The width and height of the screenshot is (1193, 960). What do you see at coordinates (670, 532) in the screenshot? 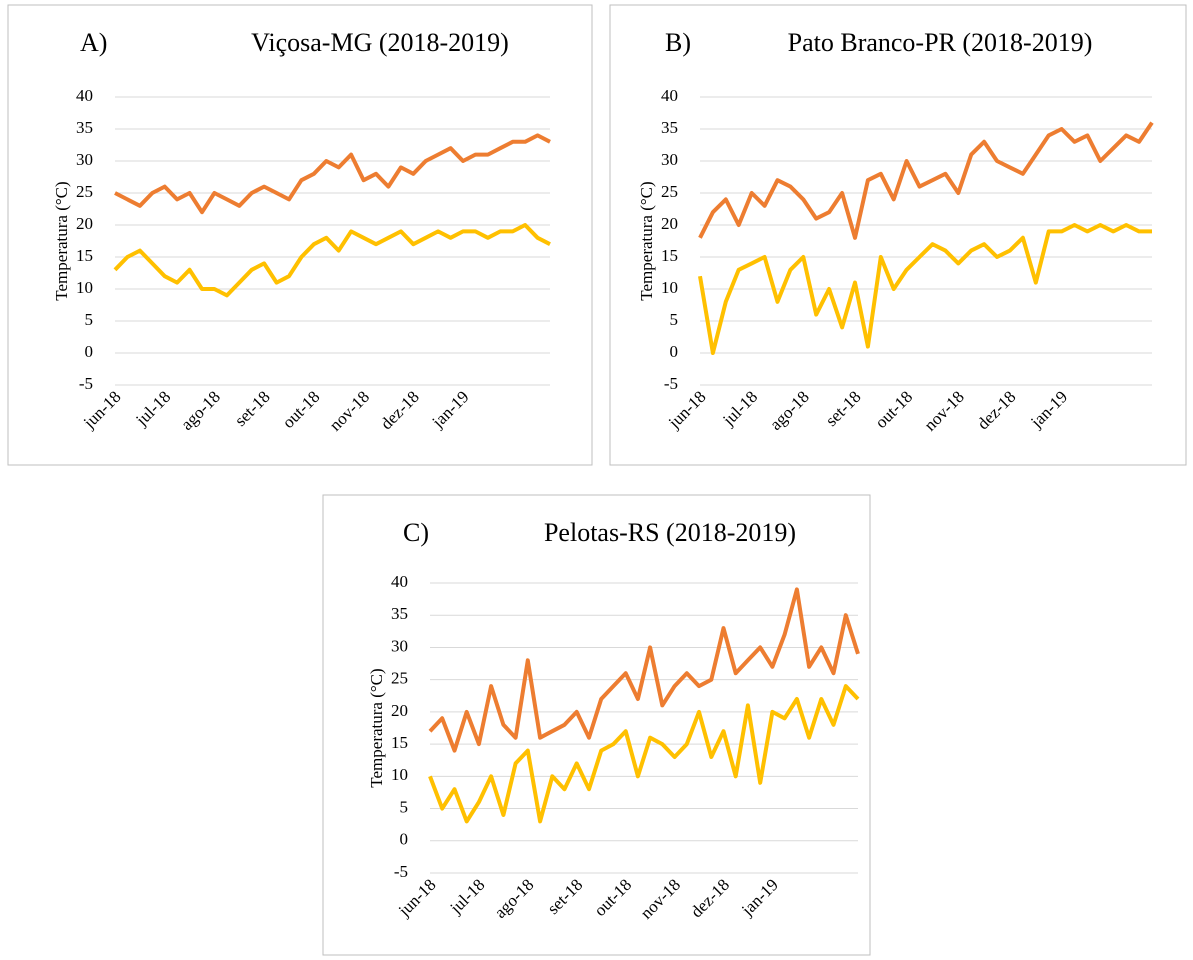
I see `chart-title: Pelotas-RS (2018-2019)` at bounding box center [670, 532].